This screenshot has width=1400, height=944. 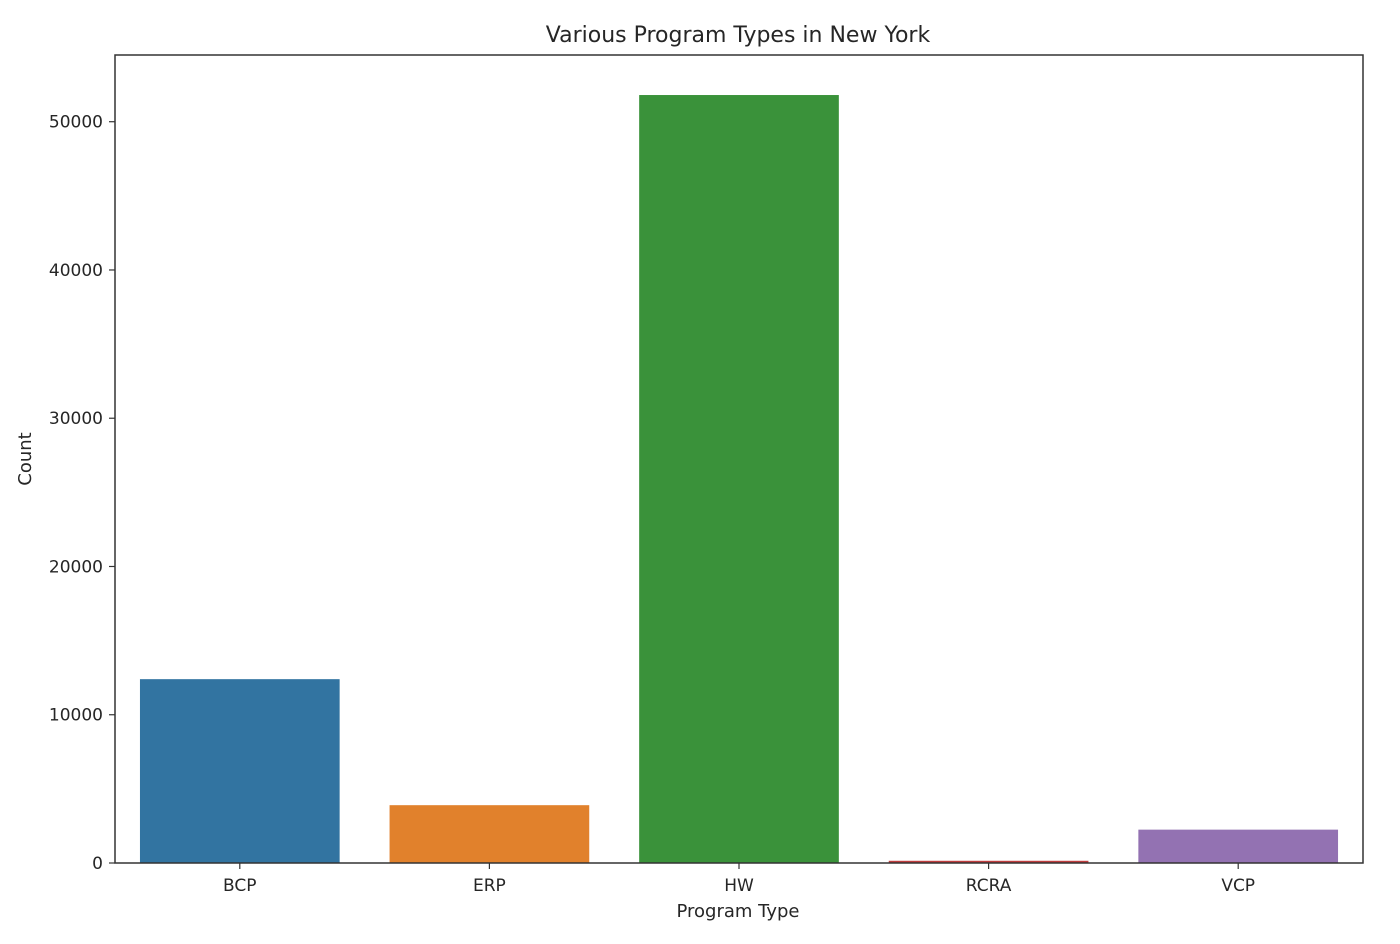 What do you see at coordinates (76, 123) in the screenshot?
I see `y-tick-label: 50000` at bounding box center [76, 123].